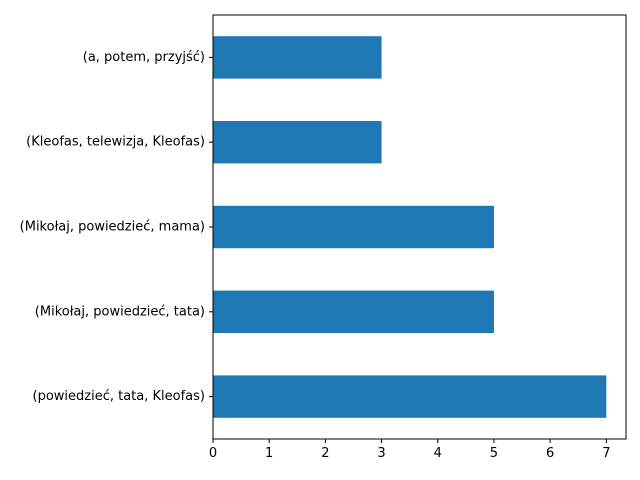 This screenshot has height=480, width=640. I want to click on y-tick-label: (Kleofas, telewizja, Kleofas), so click(115, 142).